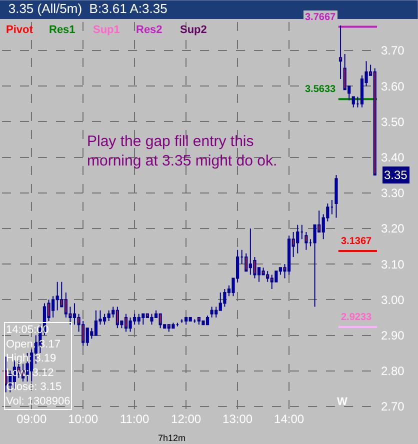 This screenshot has height=444, width=418. What do you see at coordinates (356, 317) in the screenshot?
I see `ref-line-label: 2.9233` at bounding box center [356, 317].